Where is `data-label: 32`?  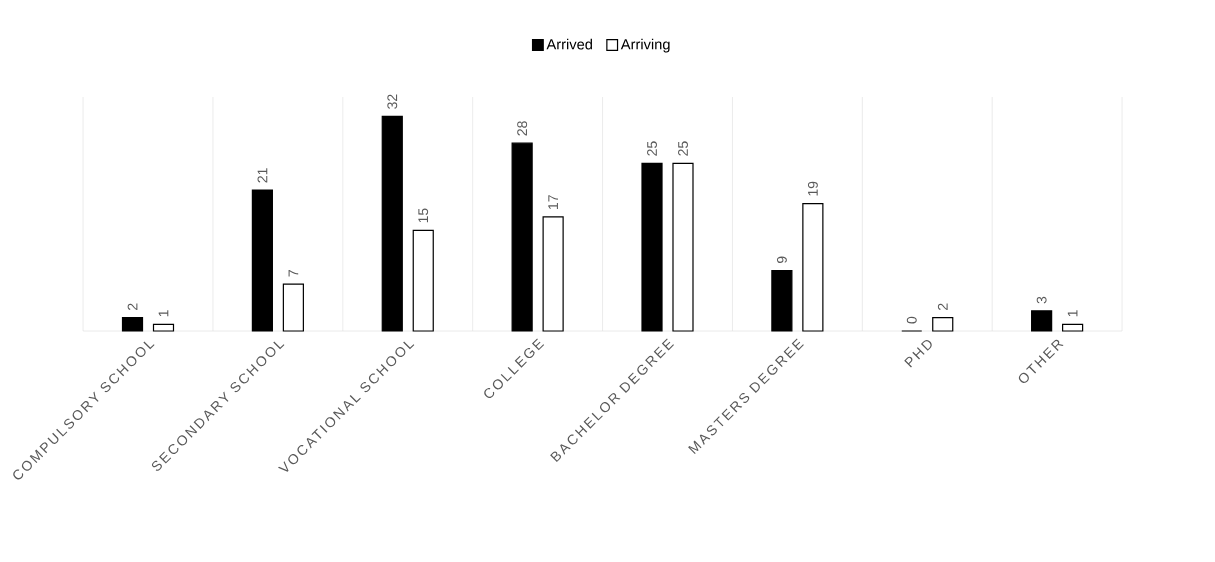 data-label: 32 is located at coordinates (392, 101).